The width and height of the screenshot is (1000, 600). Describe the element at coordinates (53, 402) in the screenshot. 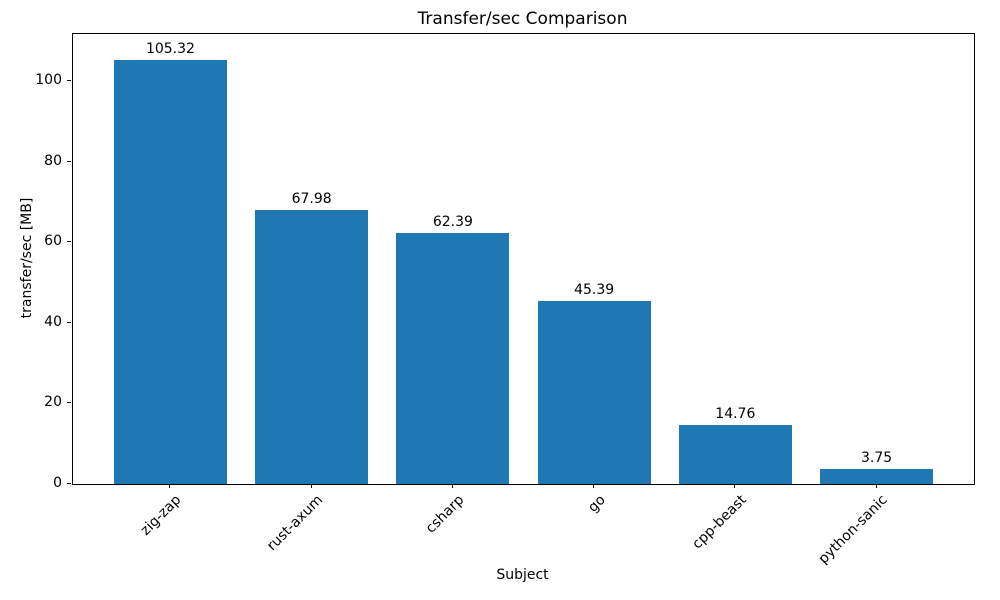

I see `y-tick-label: 20` at that location.